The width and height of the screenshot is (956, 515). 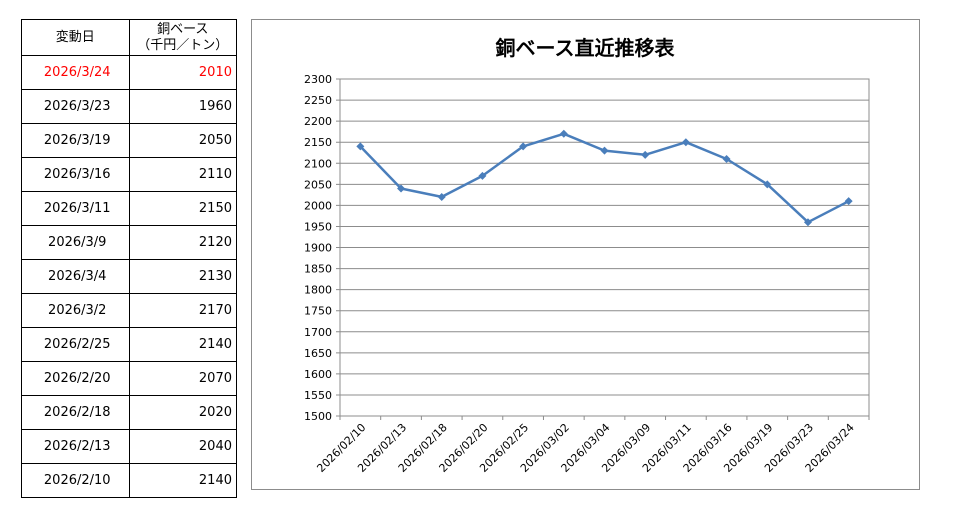 I want to click on price-column-header: 銅ベース （千円／トン）, so click(x=182, y=37).